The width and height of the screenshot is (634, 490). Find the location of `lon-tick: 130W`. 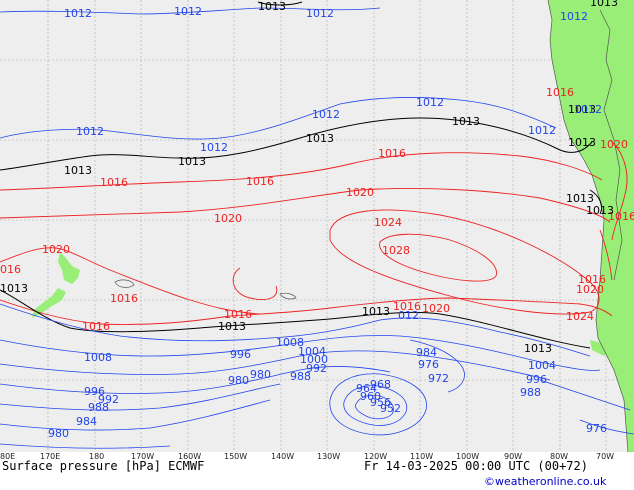

lon-tick: 130W is located at coordinates (328, 456).